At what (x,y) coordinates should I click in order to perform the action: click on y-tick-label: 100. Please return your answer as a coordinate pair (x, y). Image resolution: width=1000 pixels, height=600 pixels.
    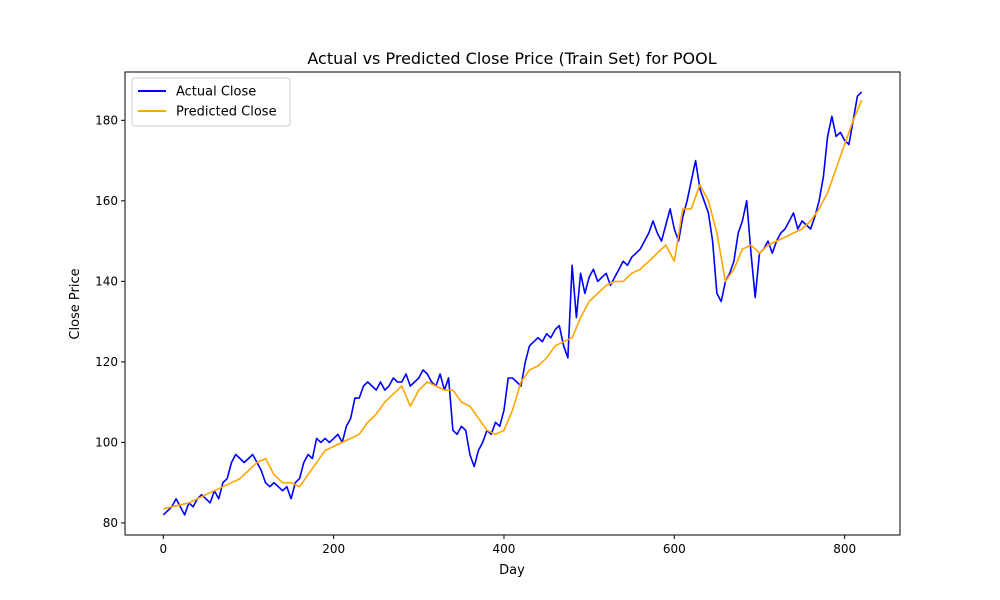
    Looking at the image, I should click on (106, 442).